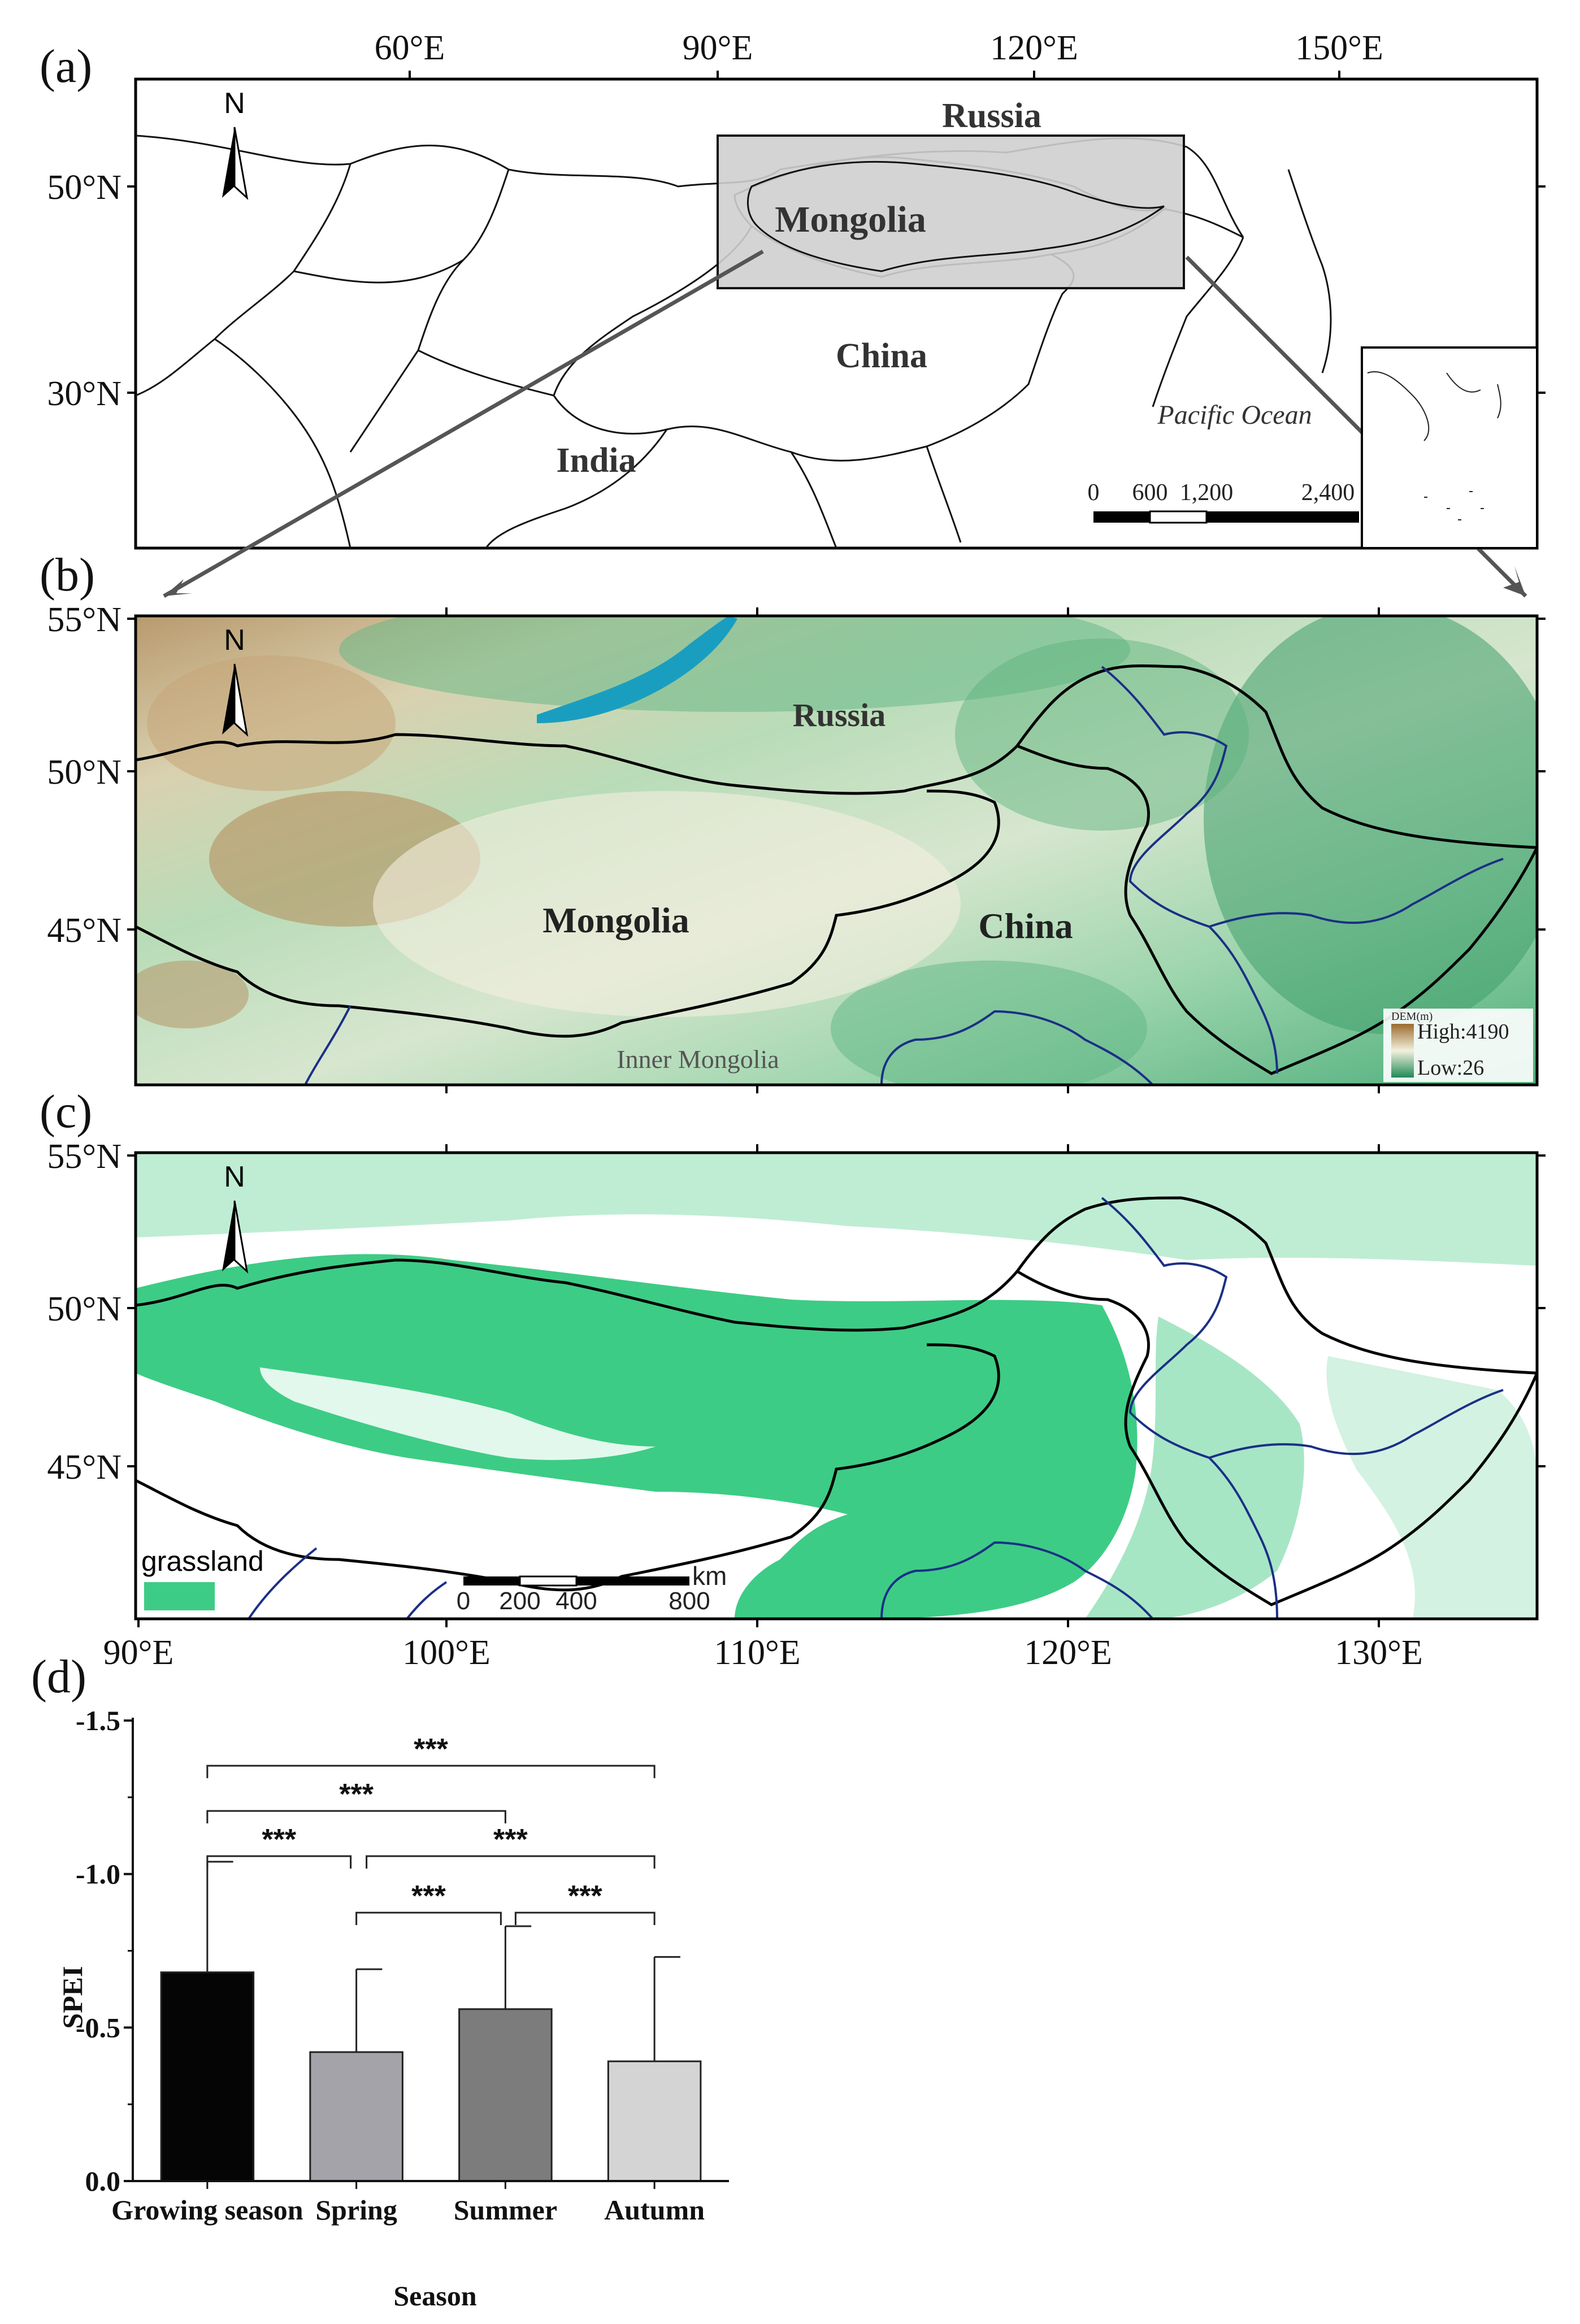 This screenshot has height=2324, width=1580. Describe the element at coordinates (98, 1720) in the screenshot. I see `y-tick-label: -1.5` at that location.